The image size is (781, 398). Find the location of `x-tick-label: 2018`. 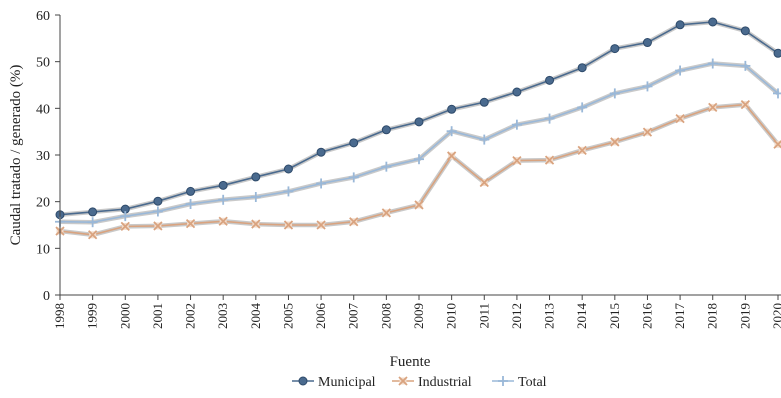

x-tick-label: 2018 is located at coordinates (712, 316).